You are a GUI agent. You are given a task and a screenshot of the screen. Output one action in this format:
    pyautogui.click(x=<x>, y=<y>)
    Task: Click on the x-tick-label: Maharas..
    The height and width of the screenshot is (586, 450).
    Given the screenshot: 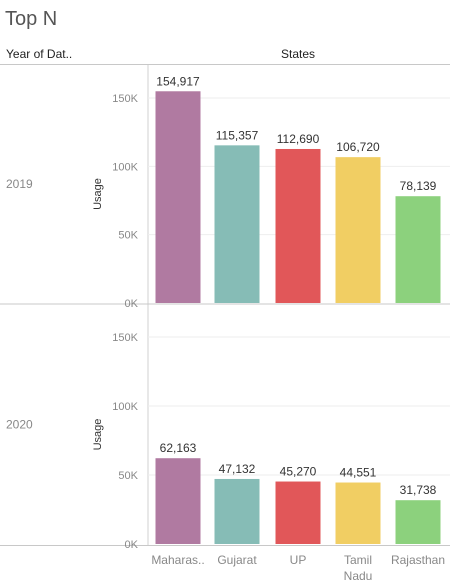 What is the action you would take?
    pyautogui.click(x=177, y=560)
    